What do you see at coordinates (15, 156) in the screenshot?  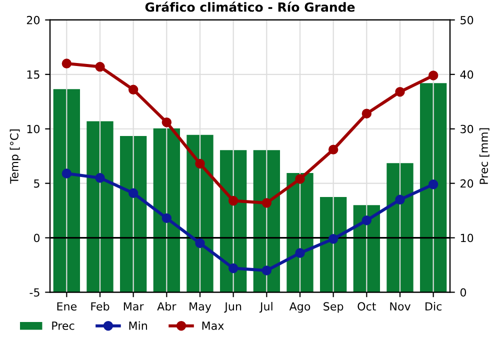 I see `y-axis-title: Temp [°C]` at bounding box center [15, 156].